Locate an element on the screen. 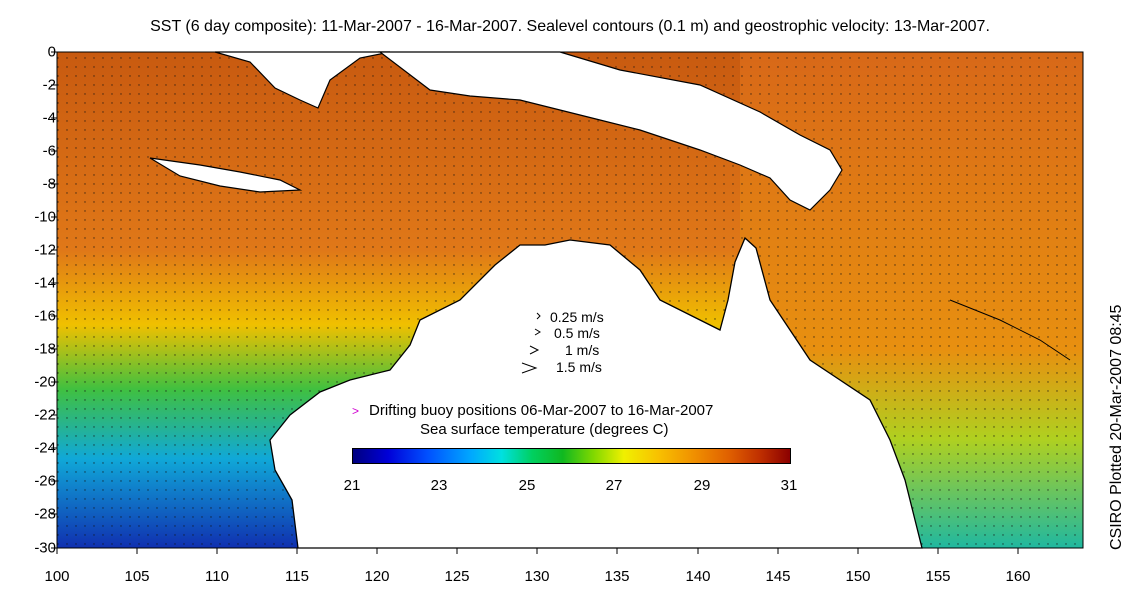  x-tick-label: 130 is located at coordinates (537, 576).